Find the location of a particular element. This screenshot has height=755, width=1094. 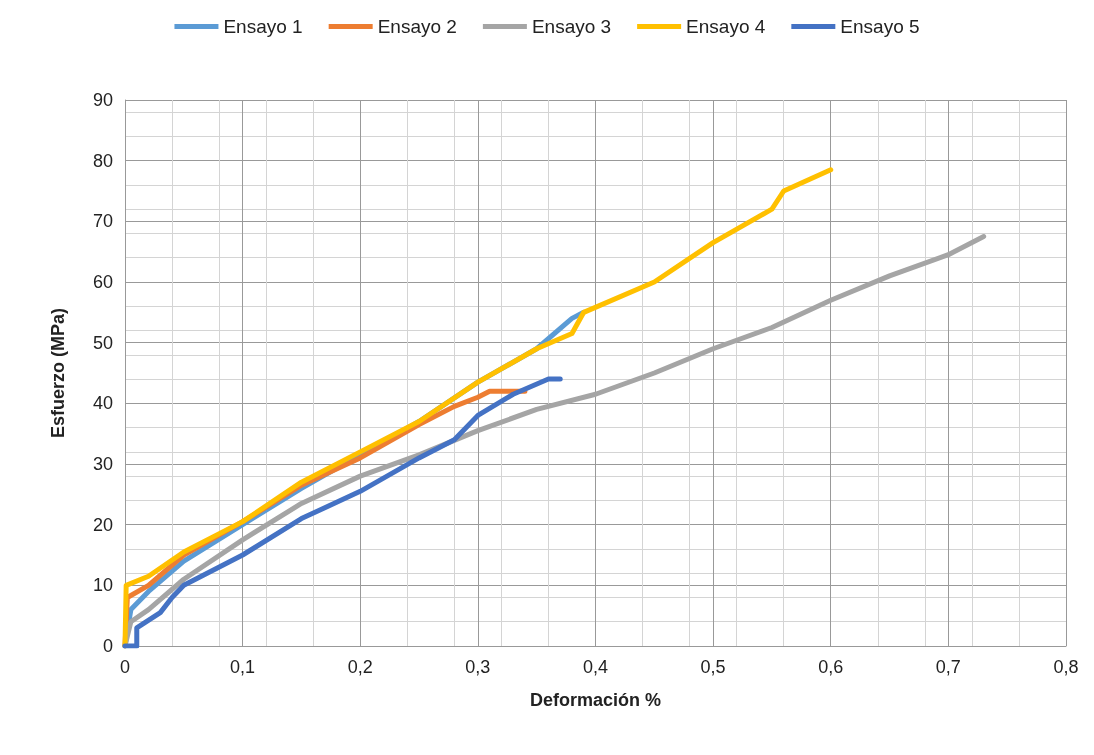

x-tick-label: 0,8 is located at coordinates (1066, 667).